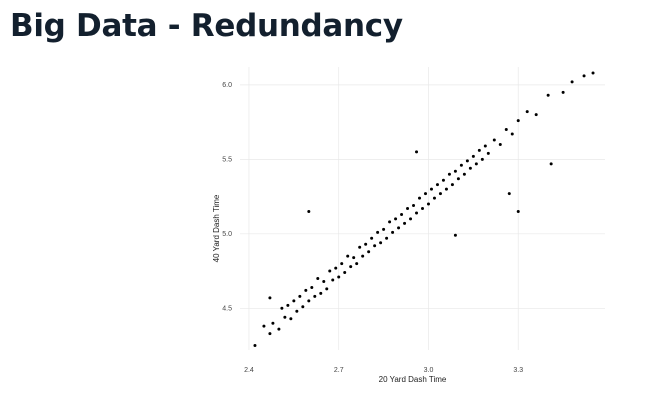 This screenshot has width=649, height=406. Describe the element at coordinates (429, 370) in the screenshot. I see `x-tick-label: 3.0` at that location.